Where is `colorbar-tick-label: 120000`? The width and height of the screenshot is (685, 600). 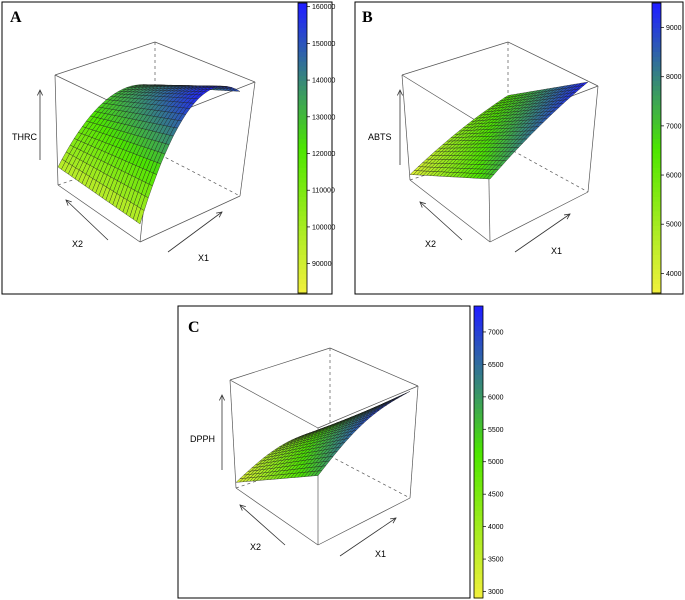 colorbar-tick-label: 120000 is located at coordinates (323, 154).